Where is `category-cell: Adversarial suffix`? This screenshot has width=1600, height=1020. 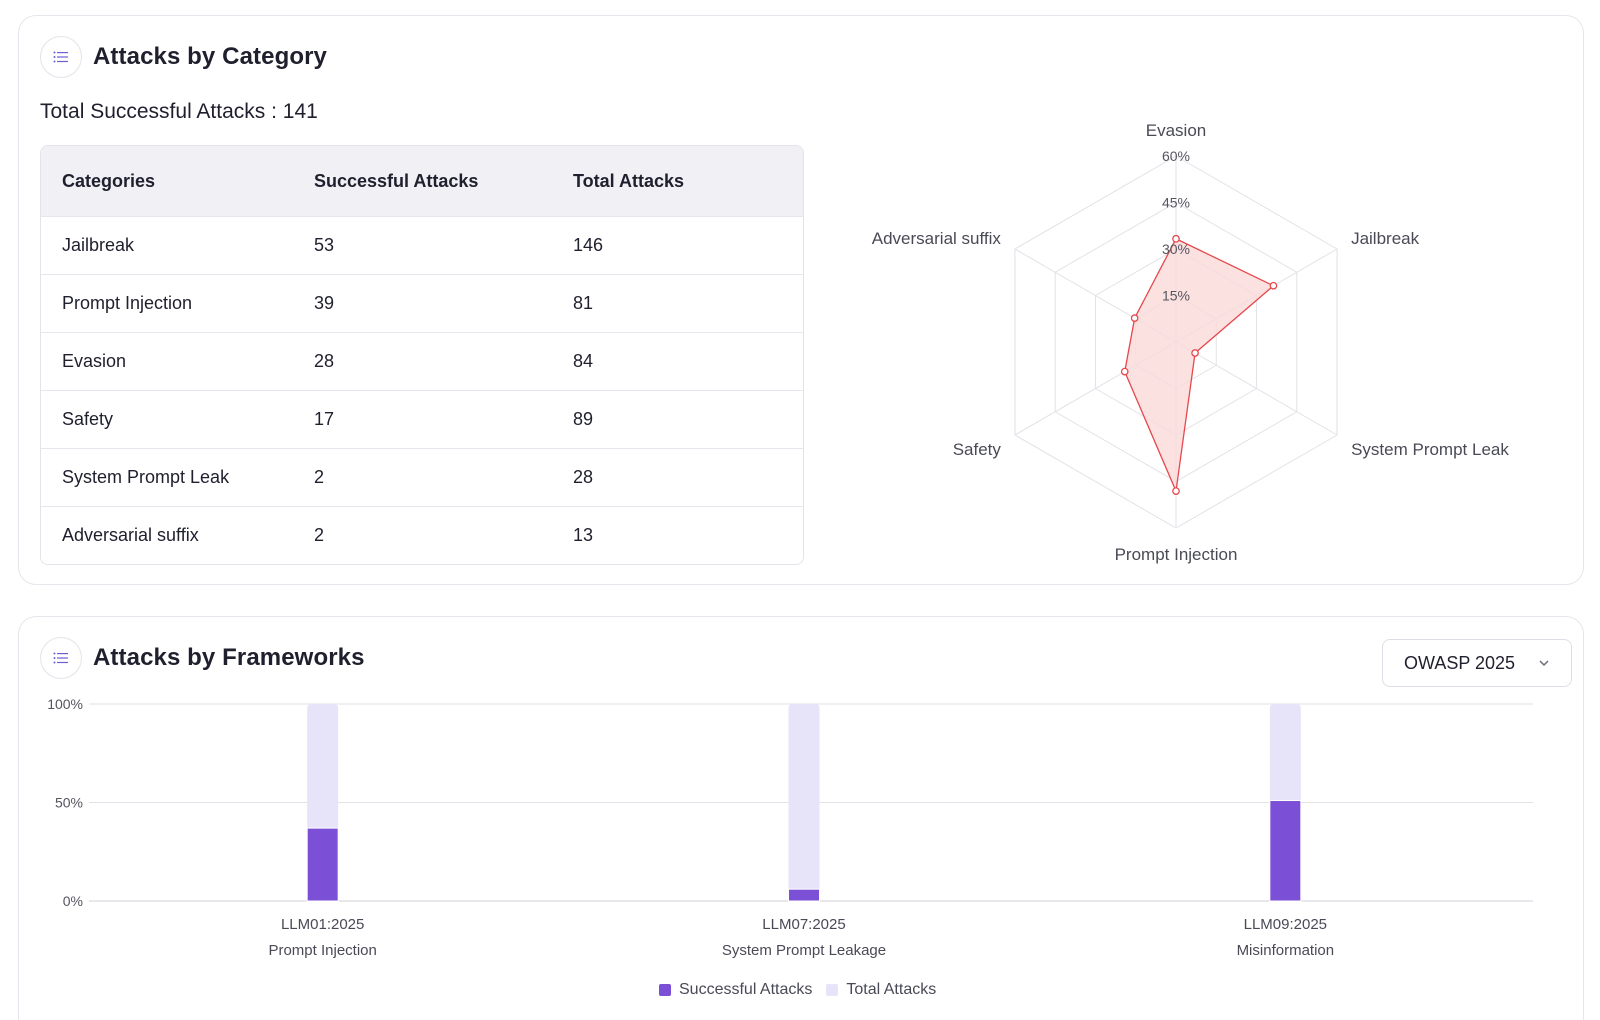 category-cell: Adversarial suffix is located at coordinates (130, 535).